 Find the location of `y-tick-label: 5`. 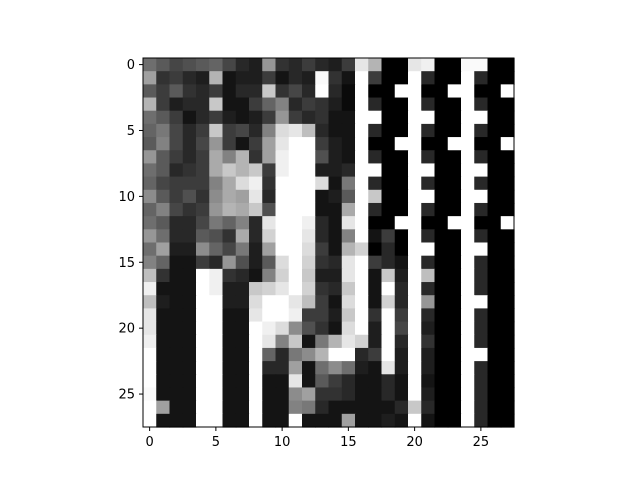

y-tick-label: 5 is located at coordinates (131, 131).